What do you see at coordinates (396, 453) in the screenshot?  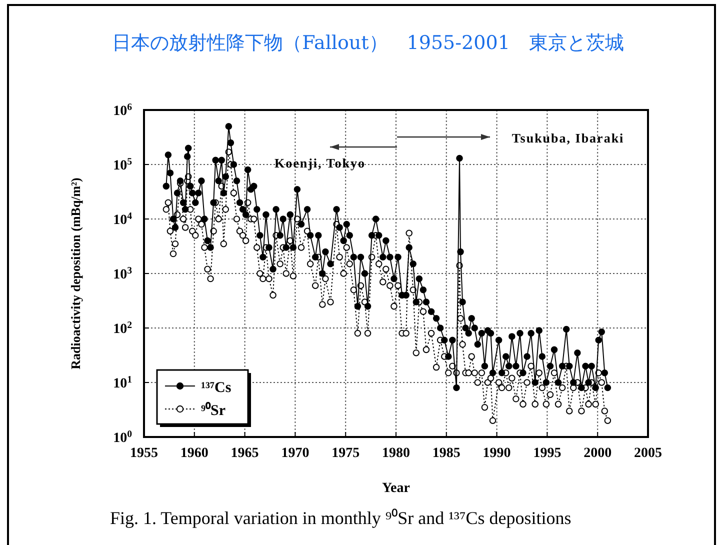 I see `x-tick-label: 1980` at bounding box center [396, 453].